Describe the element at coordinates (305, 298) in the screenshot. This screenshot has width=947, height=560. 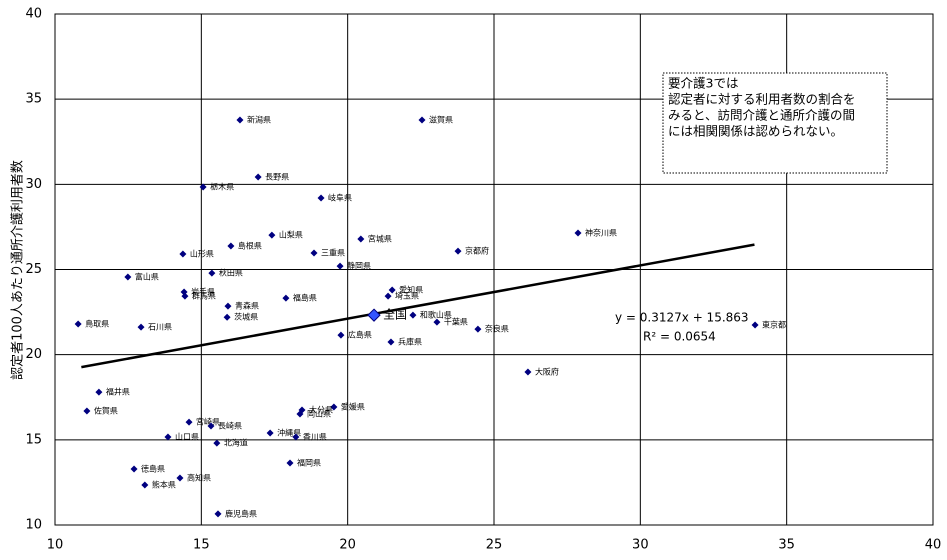
I see `point-label: 福島県` at that location.